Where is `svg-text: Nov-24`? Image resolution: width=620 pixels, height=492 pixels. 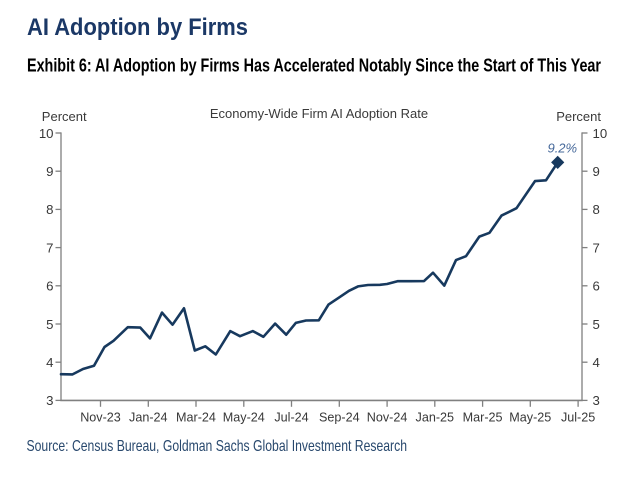
svg-text: Nov-24 is located at coordinates (387, 418).